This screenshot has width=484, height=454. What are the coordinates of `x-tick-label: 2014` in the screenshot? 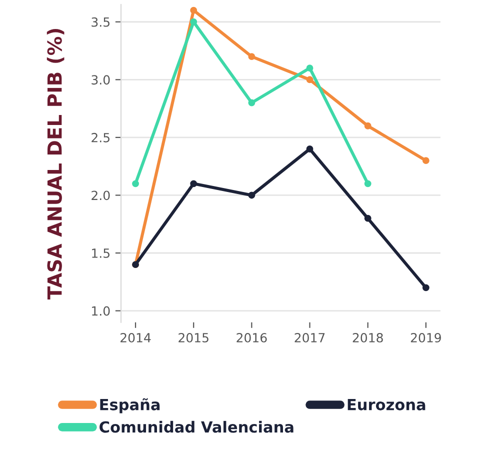 It's located at (135, 337).